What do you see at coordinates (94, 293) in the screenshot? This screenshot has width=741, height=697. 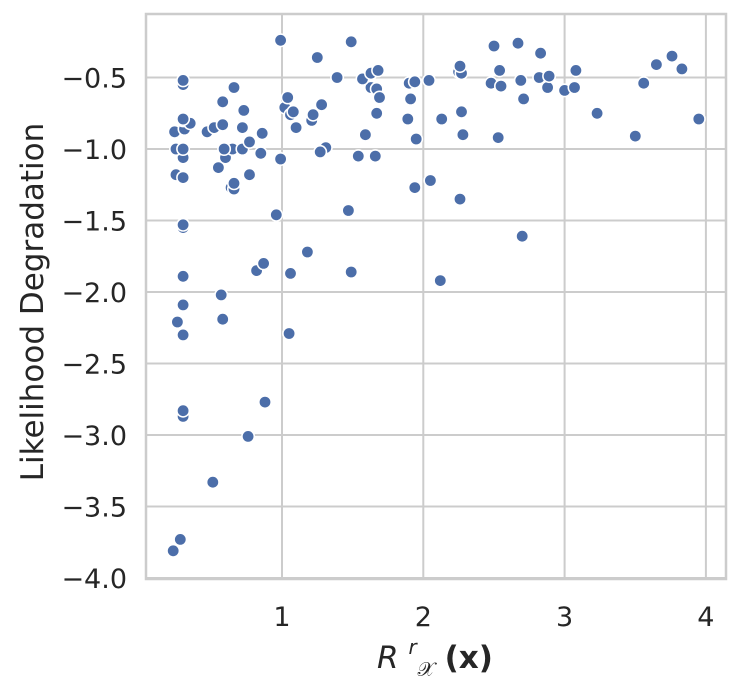 I see `y-tick-label: −2.0` at bounding box center [94, 293].